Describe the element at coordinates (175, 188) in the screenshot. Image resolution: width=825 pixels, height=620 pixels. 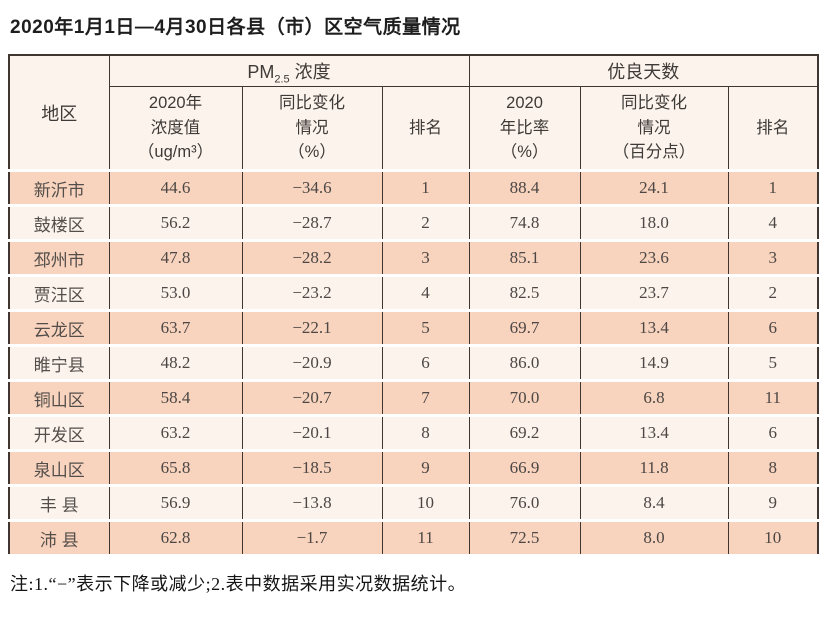
I see `cell-pm-value: 44.6` at that location.